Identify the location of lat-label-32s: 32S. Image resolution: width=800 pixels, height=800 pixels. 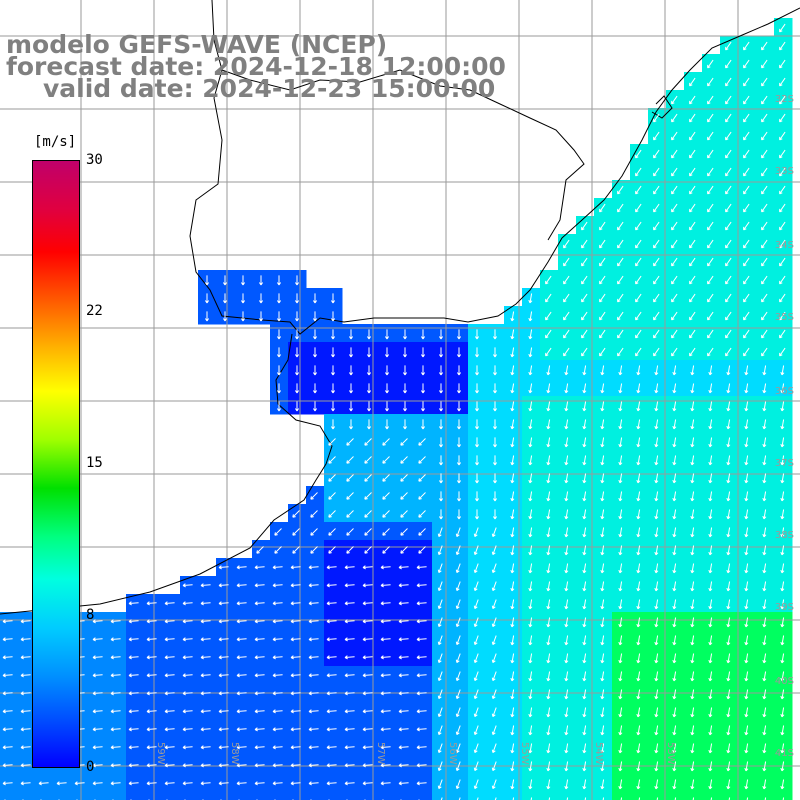
(784, 99).